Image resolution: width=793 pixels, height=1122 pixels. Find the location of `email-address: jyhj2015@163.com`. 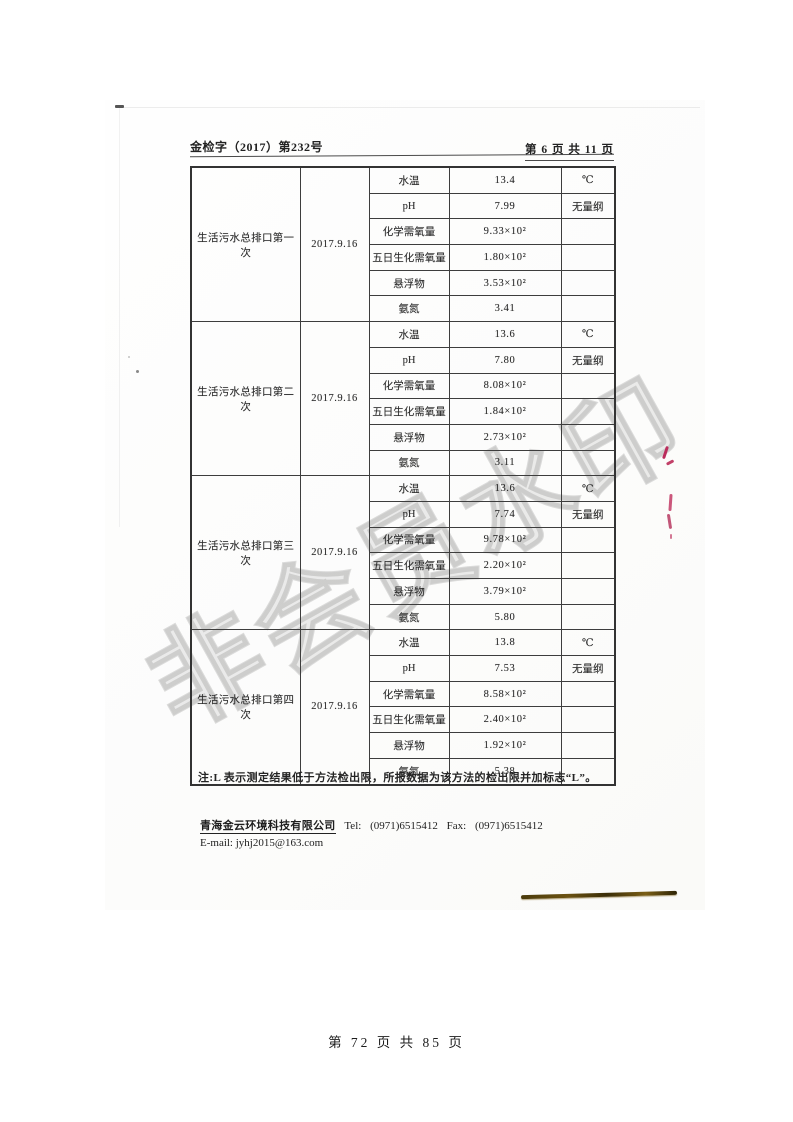

email-address: jyhj2015@163.com is located at coordinates (279, 843).